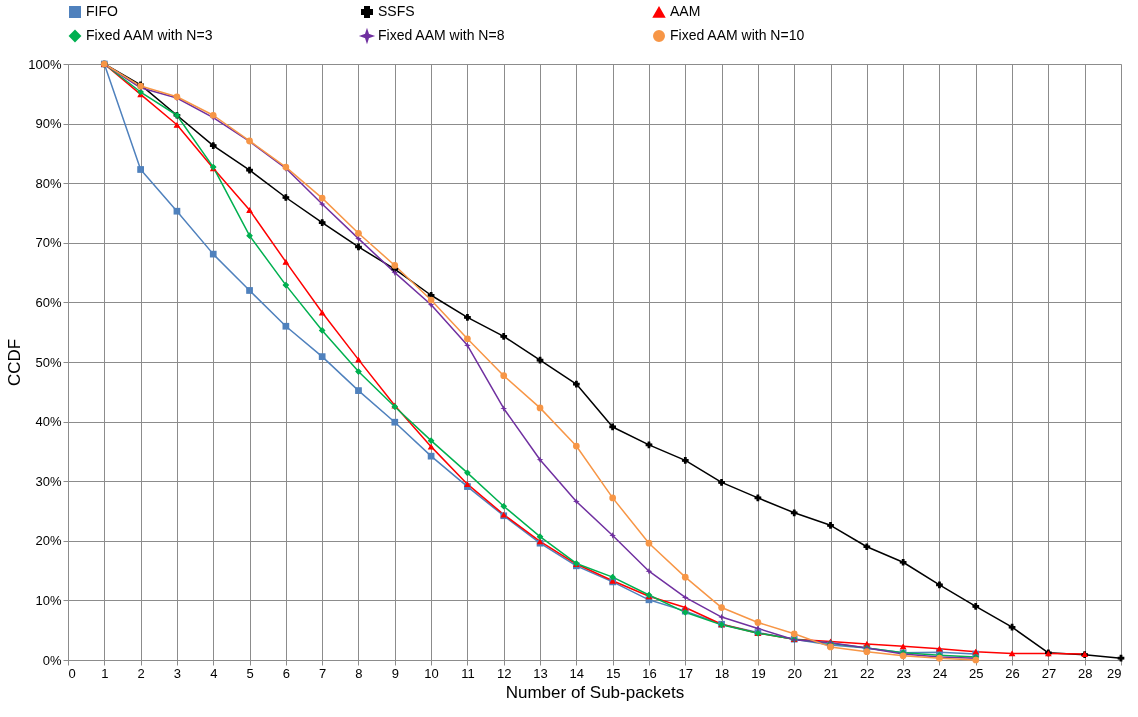  Describe the element at coordinates (1012, 673) in the screenshot. I see `x-tick-label: 26` at that location.